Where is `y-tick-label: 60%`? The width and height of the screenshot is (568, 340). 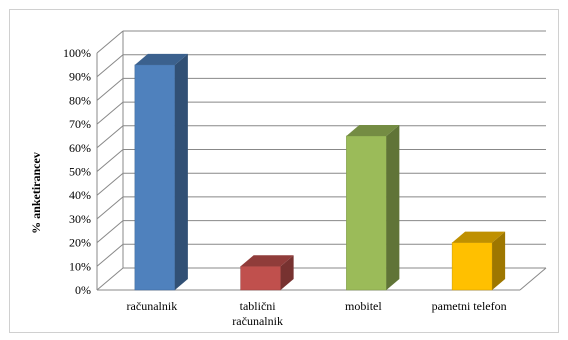
y-tick-label: 60% is located at coordinates (80, 148).